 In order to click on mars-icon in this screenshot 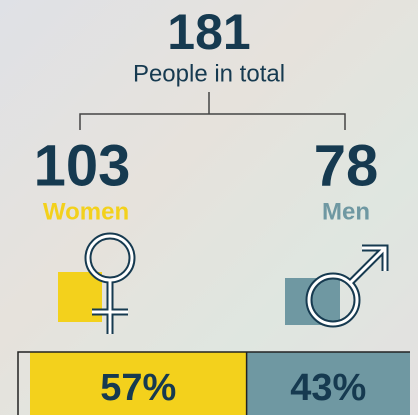, I will do `click(347, 286)`.